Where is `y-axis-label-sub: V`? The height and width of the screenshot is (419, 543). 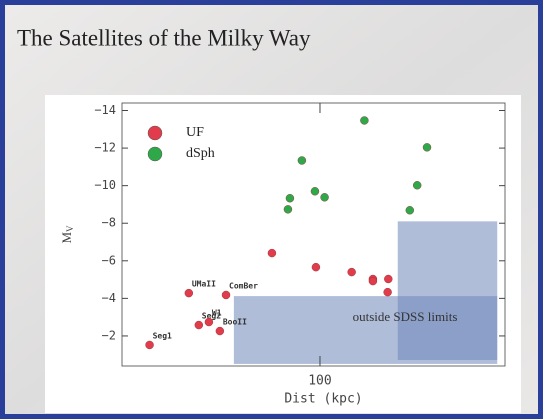
y-axis-label-sub: V is located at coordinates (70, 228).